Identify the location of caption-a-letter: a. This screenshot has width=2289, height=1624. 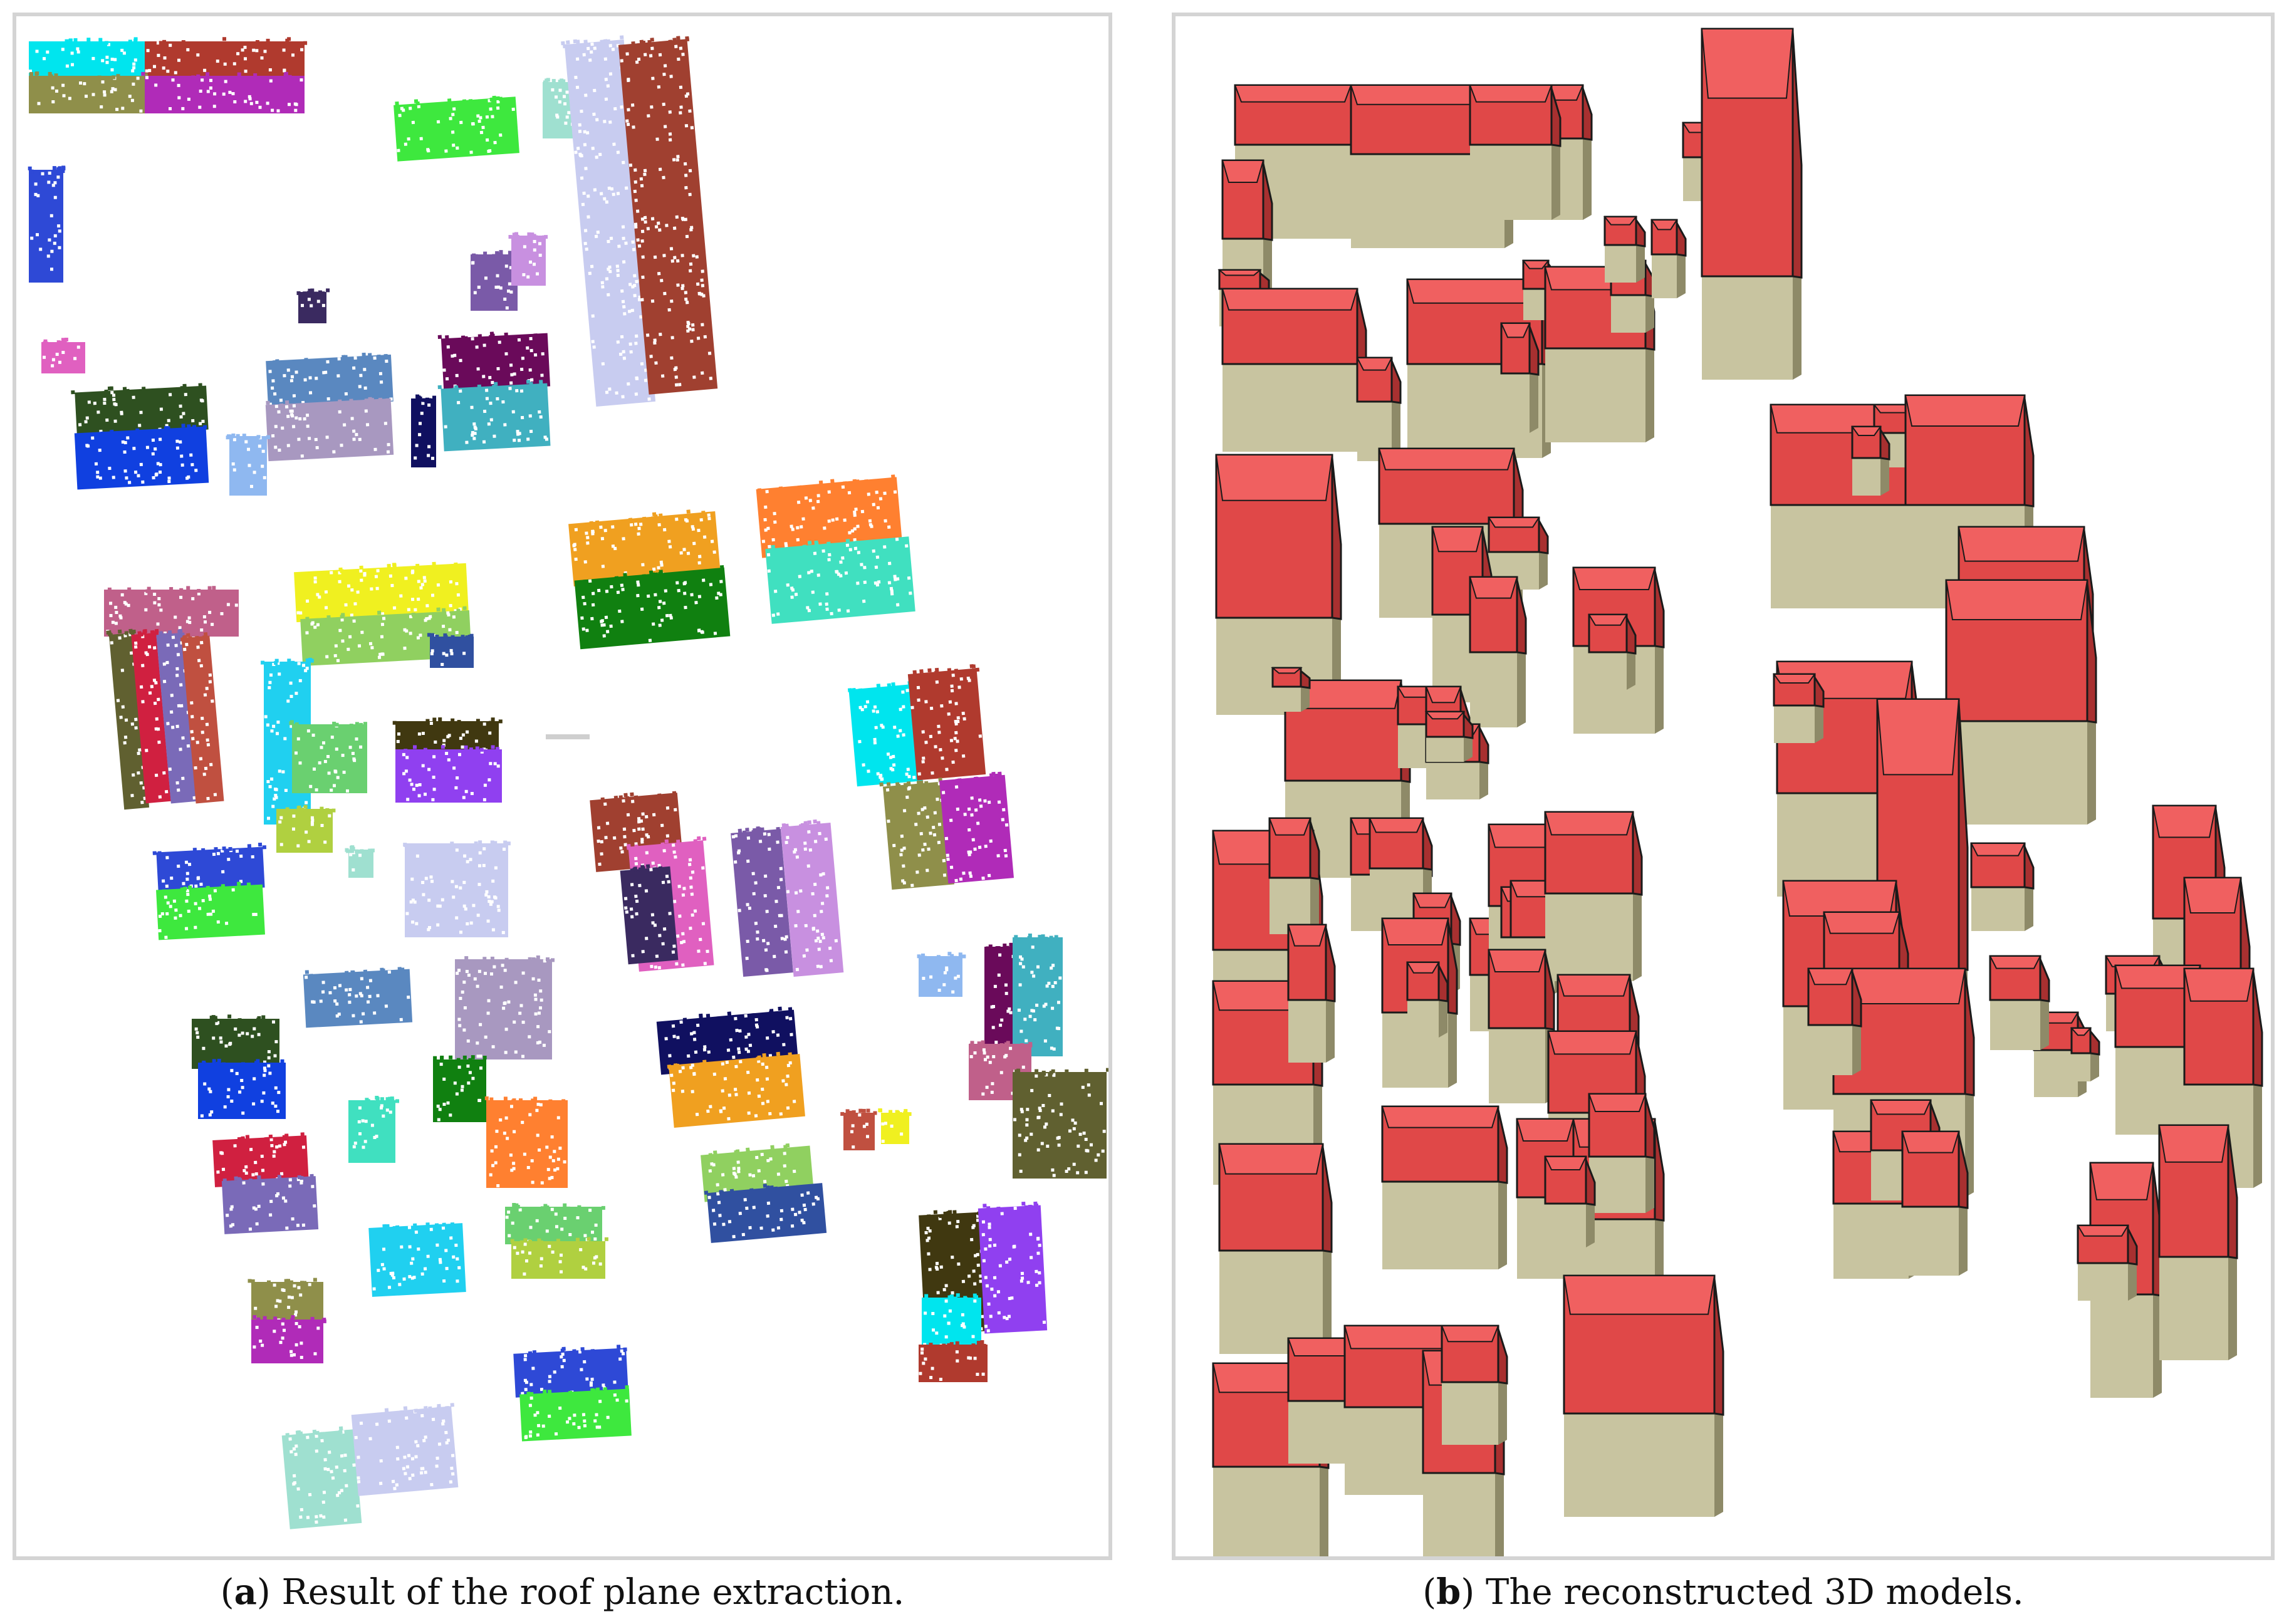
(245, 1592).